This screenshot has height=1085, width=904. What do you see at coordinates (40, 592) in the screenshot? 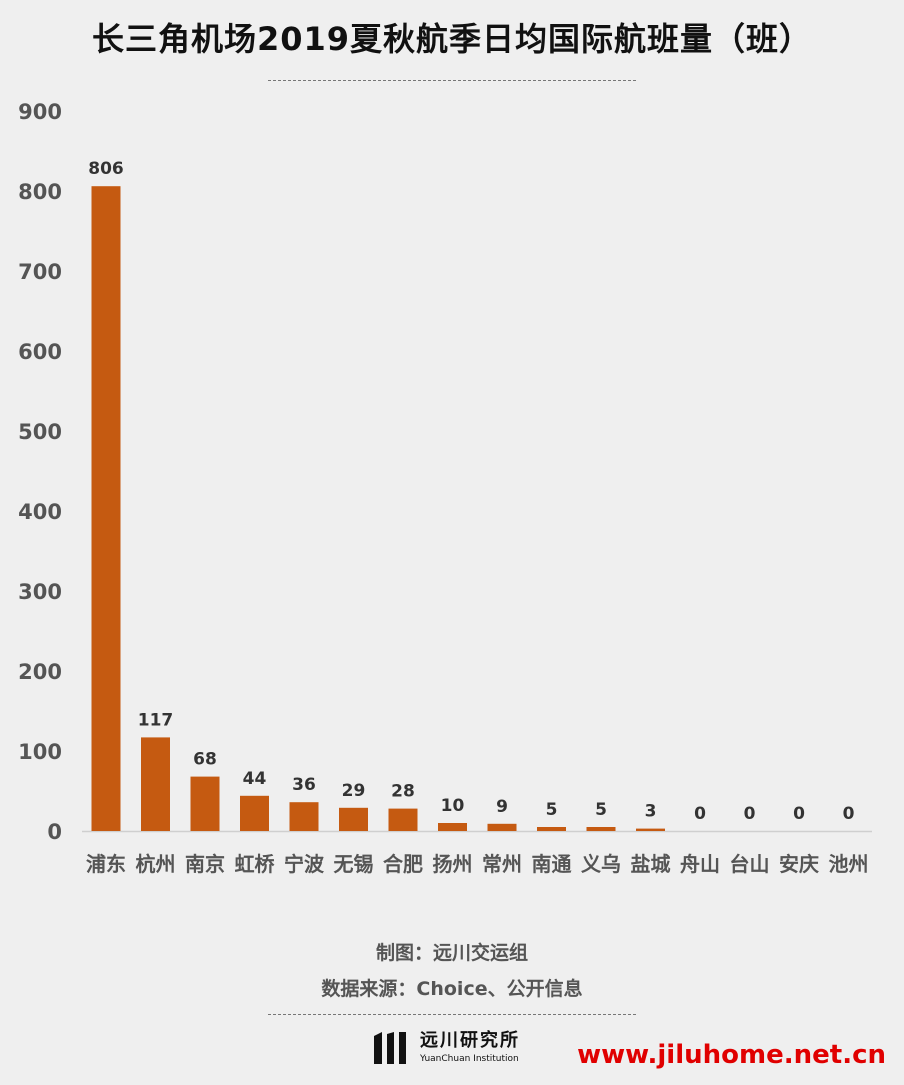
I see `y-tick-label: 300` at bounding box center [40, 592].